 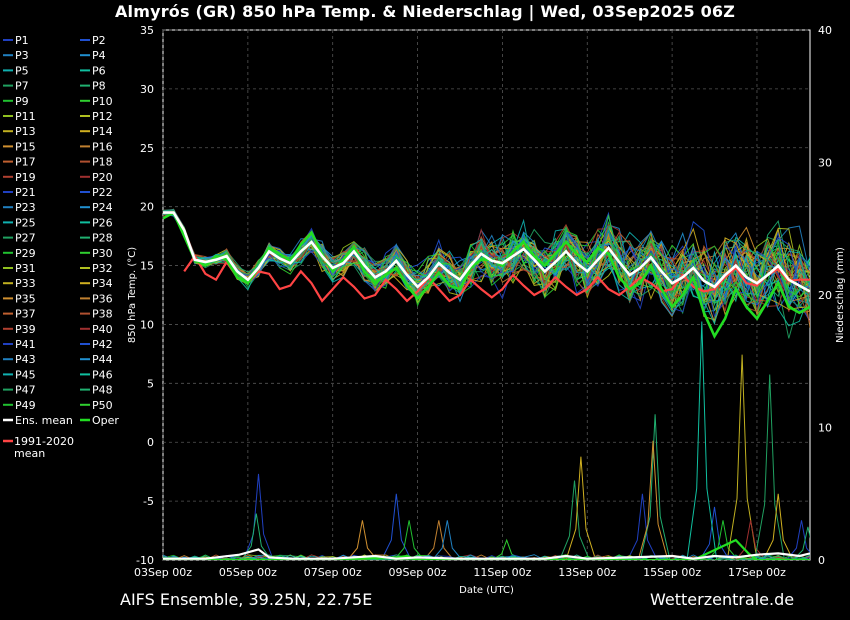 I want to click on legend-label-p47: P47, so click(x=25, y=390).